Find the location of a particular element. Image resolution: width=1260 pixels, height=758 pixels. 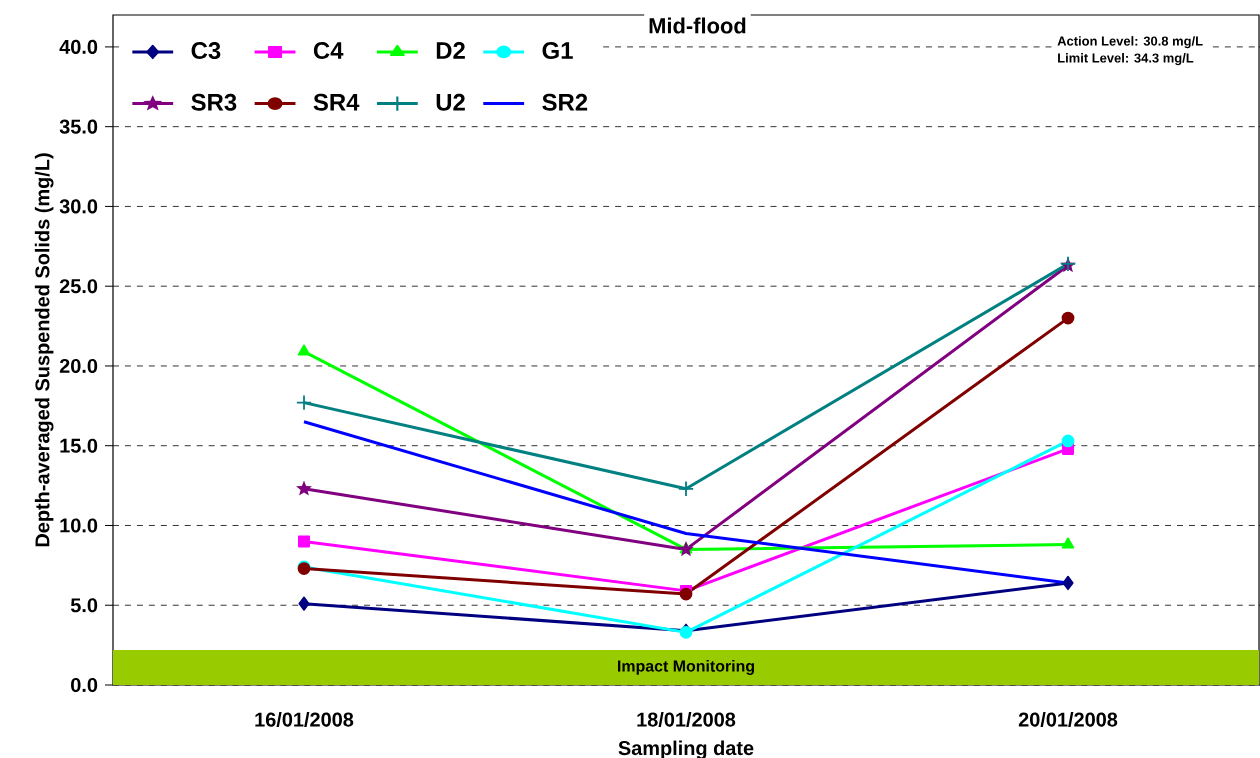

x-tick-label: 20/01/2008 is located at coordinates (1068, 719).